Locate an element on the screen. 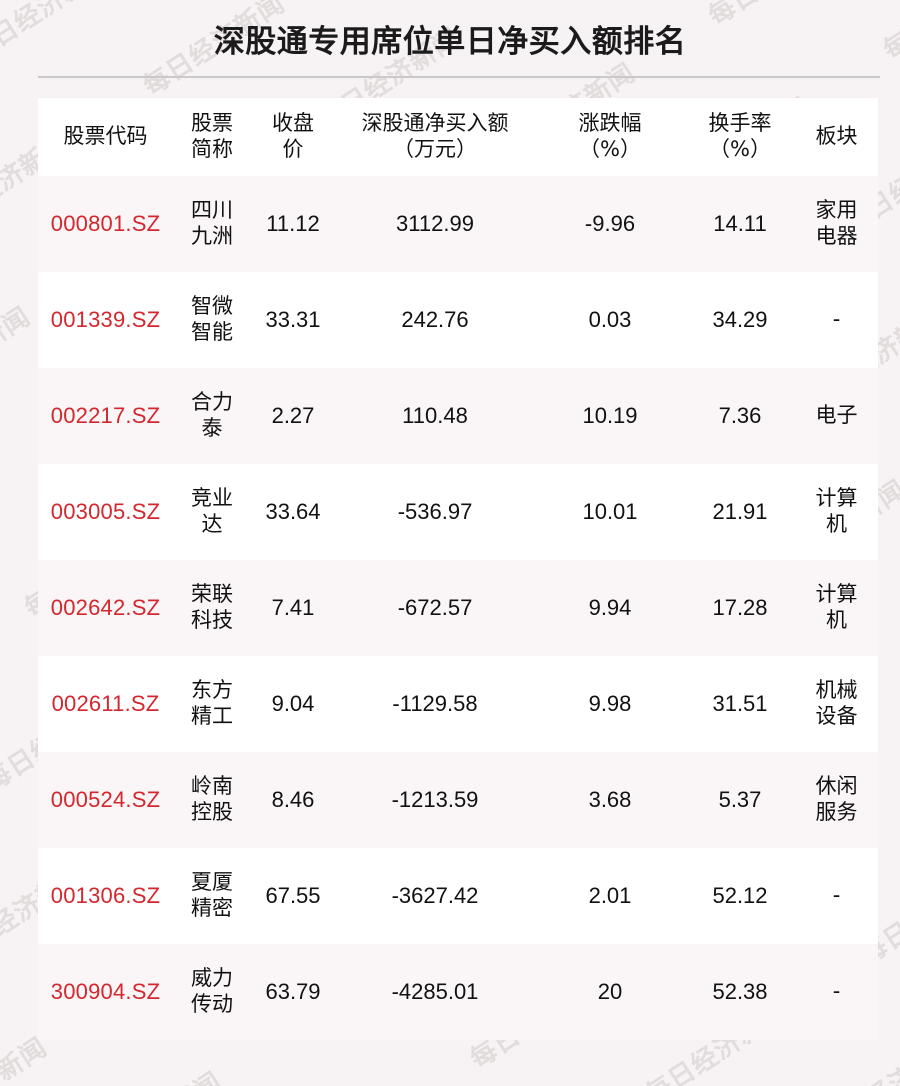 The width and height of the screenshot is (900, 1086). cell-stock-code: 001339.SZ is located at coordinates (105, 319).